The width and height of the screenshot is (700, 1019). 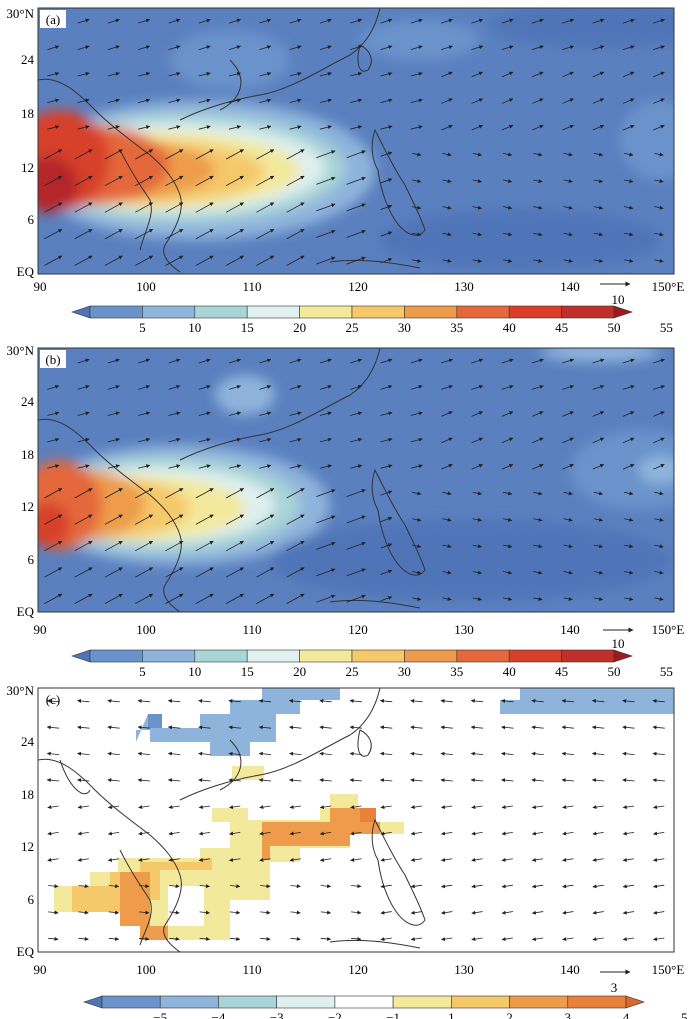 What do you see at coordinates (27, 846) in the screenshot?
I see `lat-label: 12` at bounding box center [27, 846].